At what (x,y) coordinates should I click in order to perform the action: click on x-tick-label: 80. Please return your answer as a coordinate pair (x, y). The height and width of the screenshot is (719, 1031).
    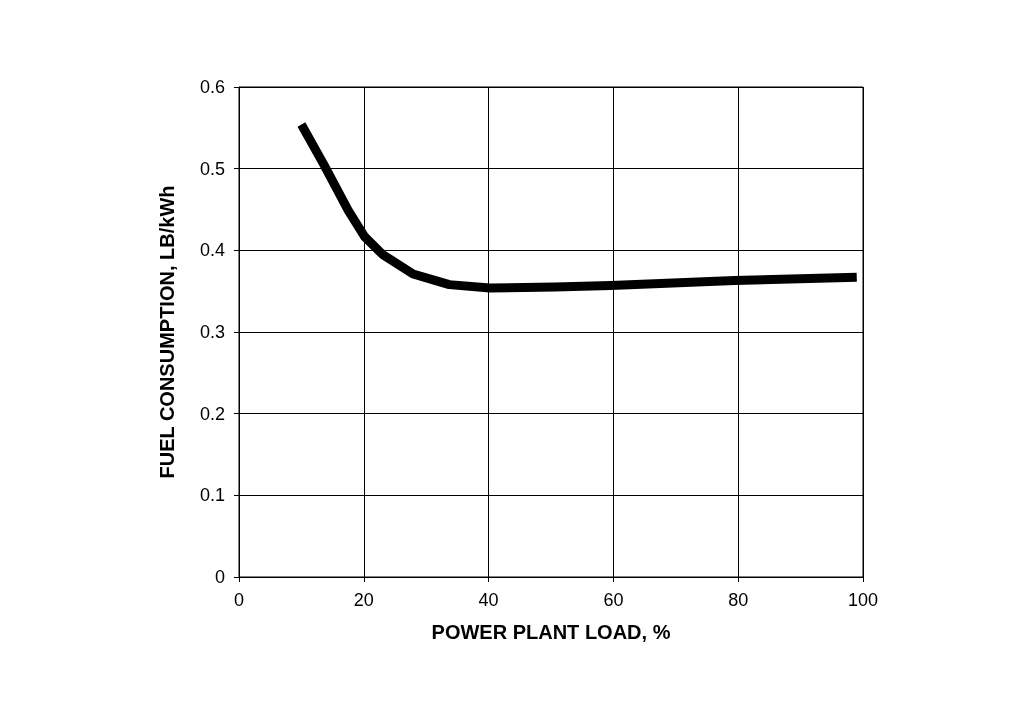
    Looking at the image, I should click on (738, 600).